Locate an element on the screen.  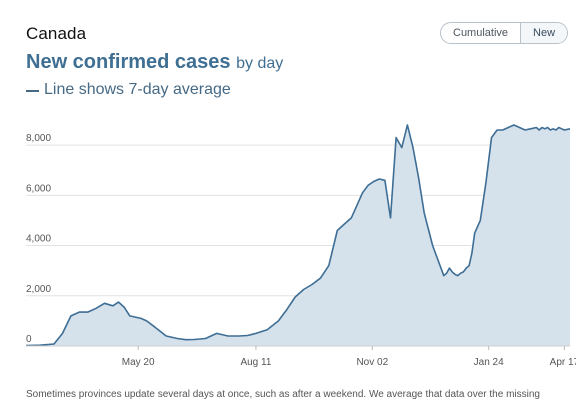
legend-text: Line shows 7-day average is located at coordinates (137, 89).